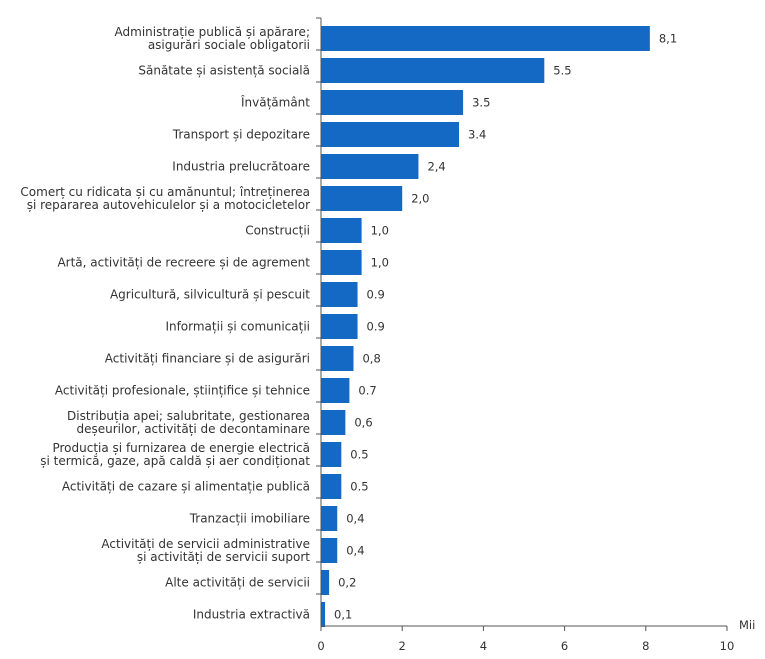 The width and height of the screenshot is (765, 659). What do you see at coordinates (193, 429) in the screenshot?
I see `category-label-line: deșeurilor, activități de decontaminare` at bounding box center [193, 429].